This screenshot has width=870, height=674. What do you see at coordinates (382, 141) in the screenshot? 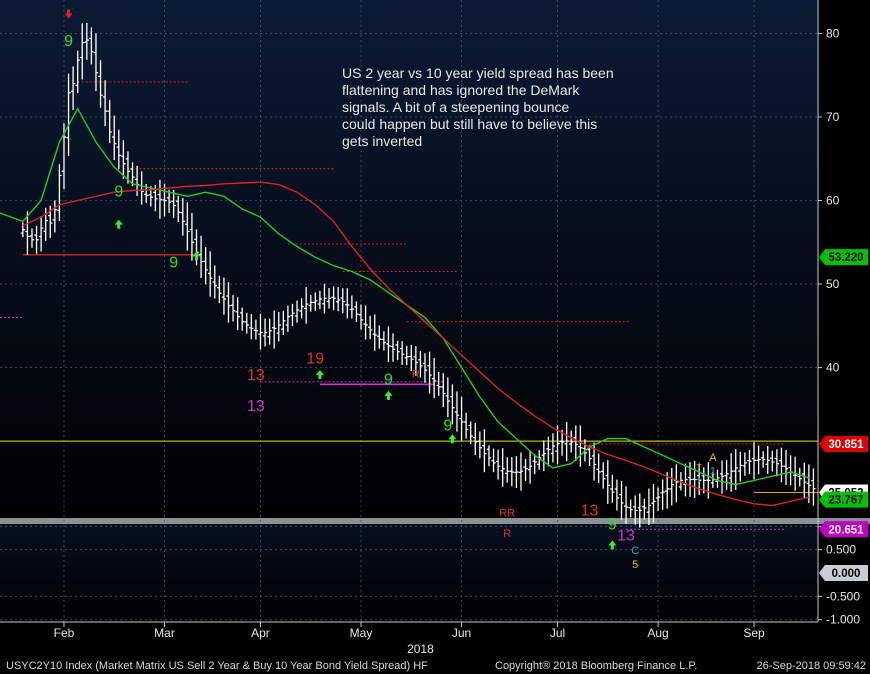
I see `annotation-line: gets inverted` at bounding box center [382, 141].